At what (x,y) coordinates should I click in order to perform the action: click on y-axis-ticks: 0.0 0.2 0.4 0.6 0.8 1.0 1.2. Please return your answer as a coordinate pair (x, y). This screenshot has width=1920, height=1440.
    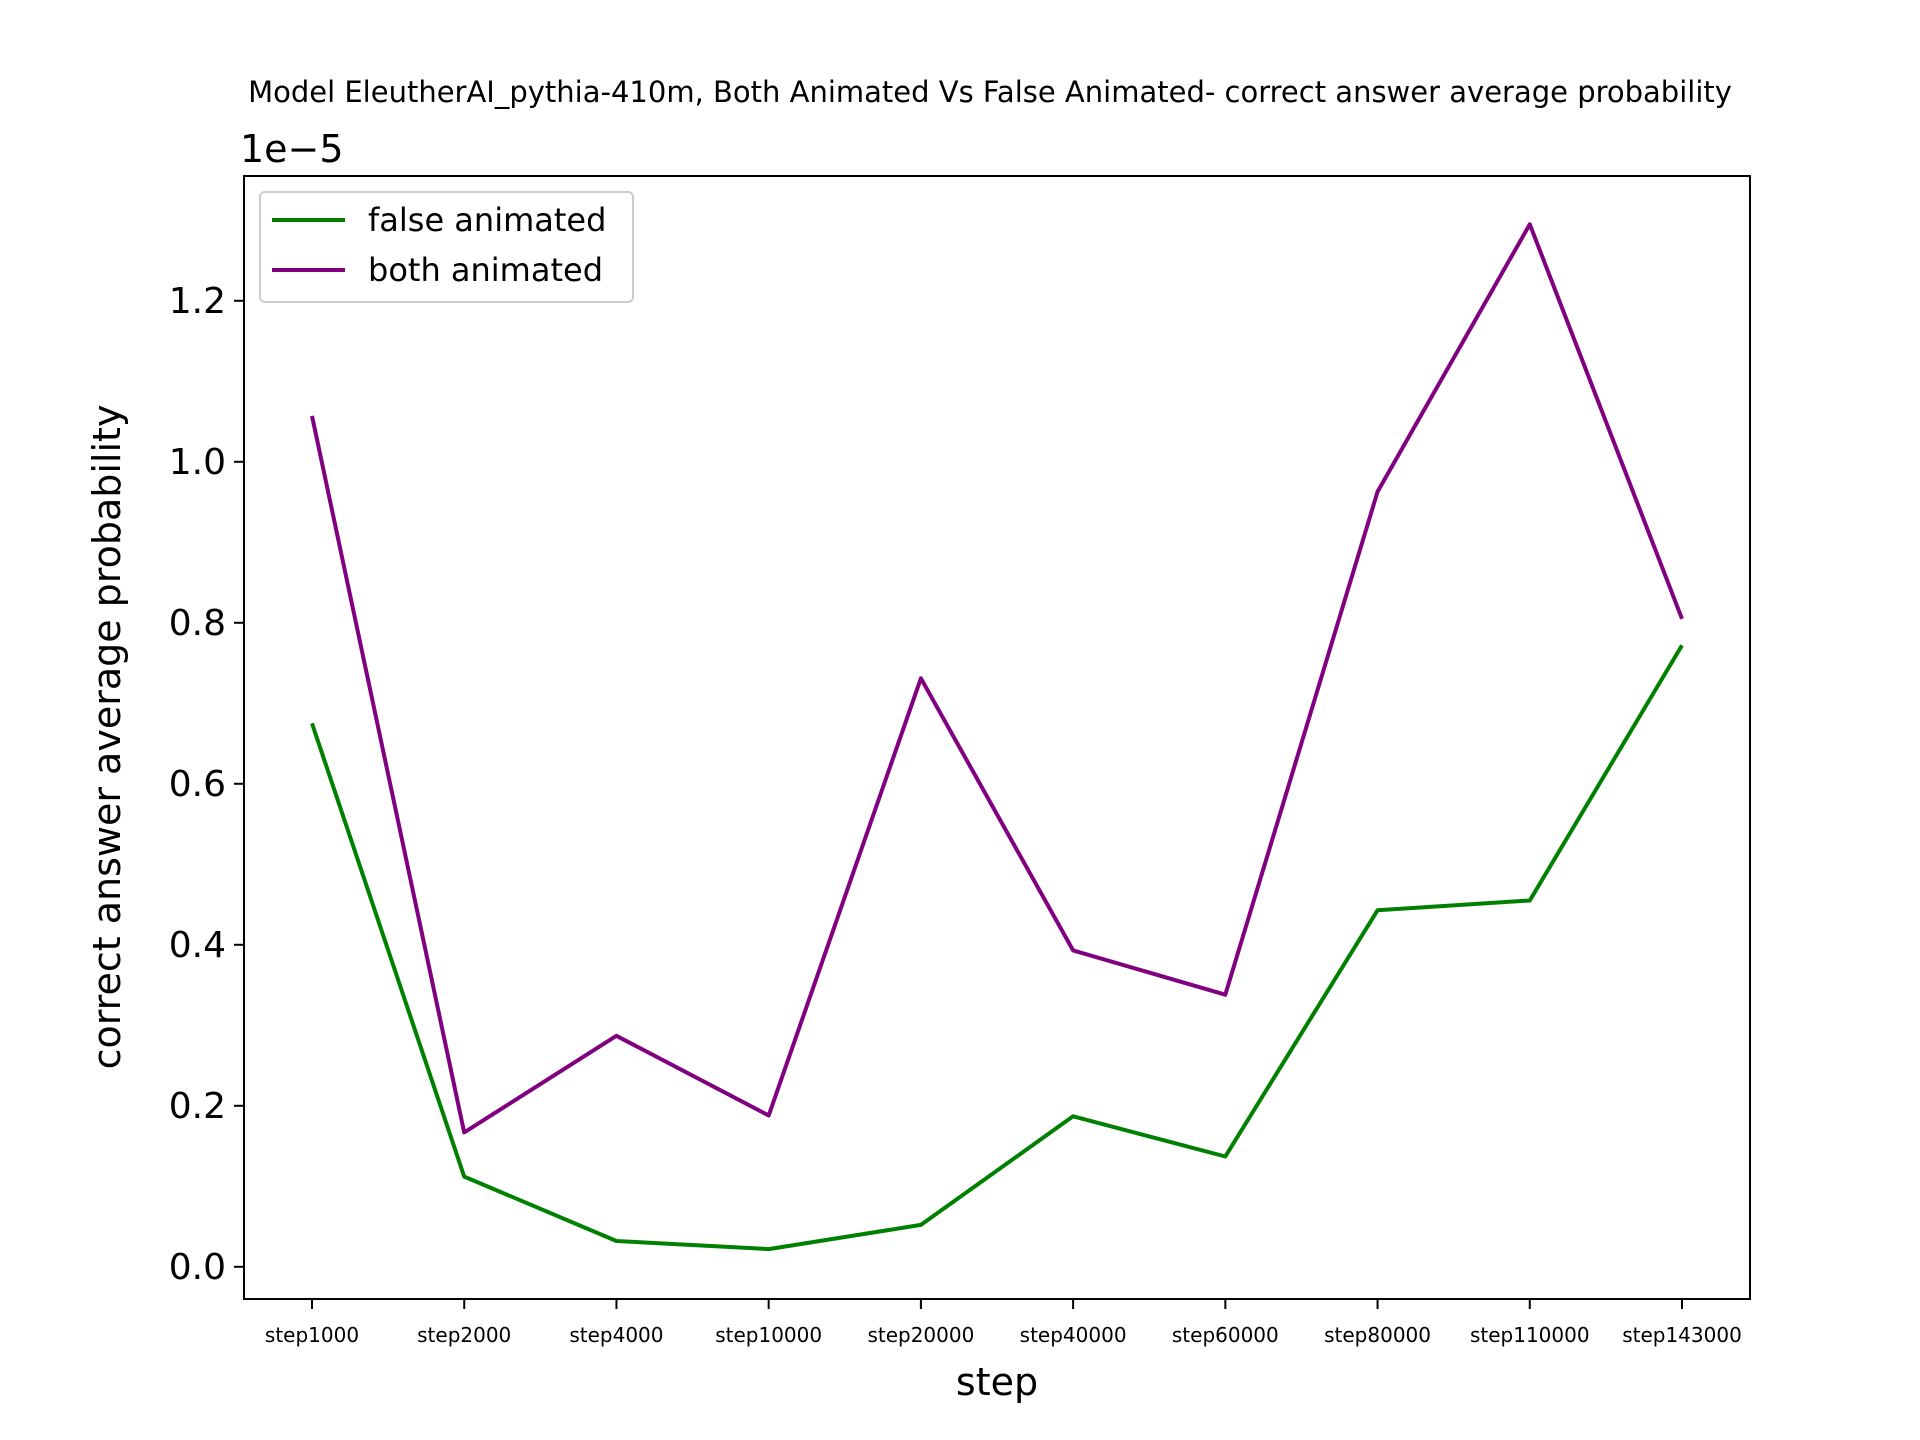
    Looking at the image, I should click on (206, 784).